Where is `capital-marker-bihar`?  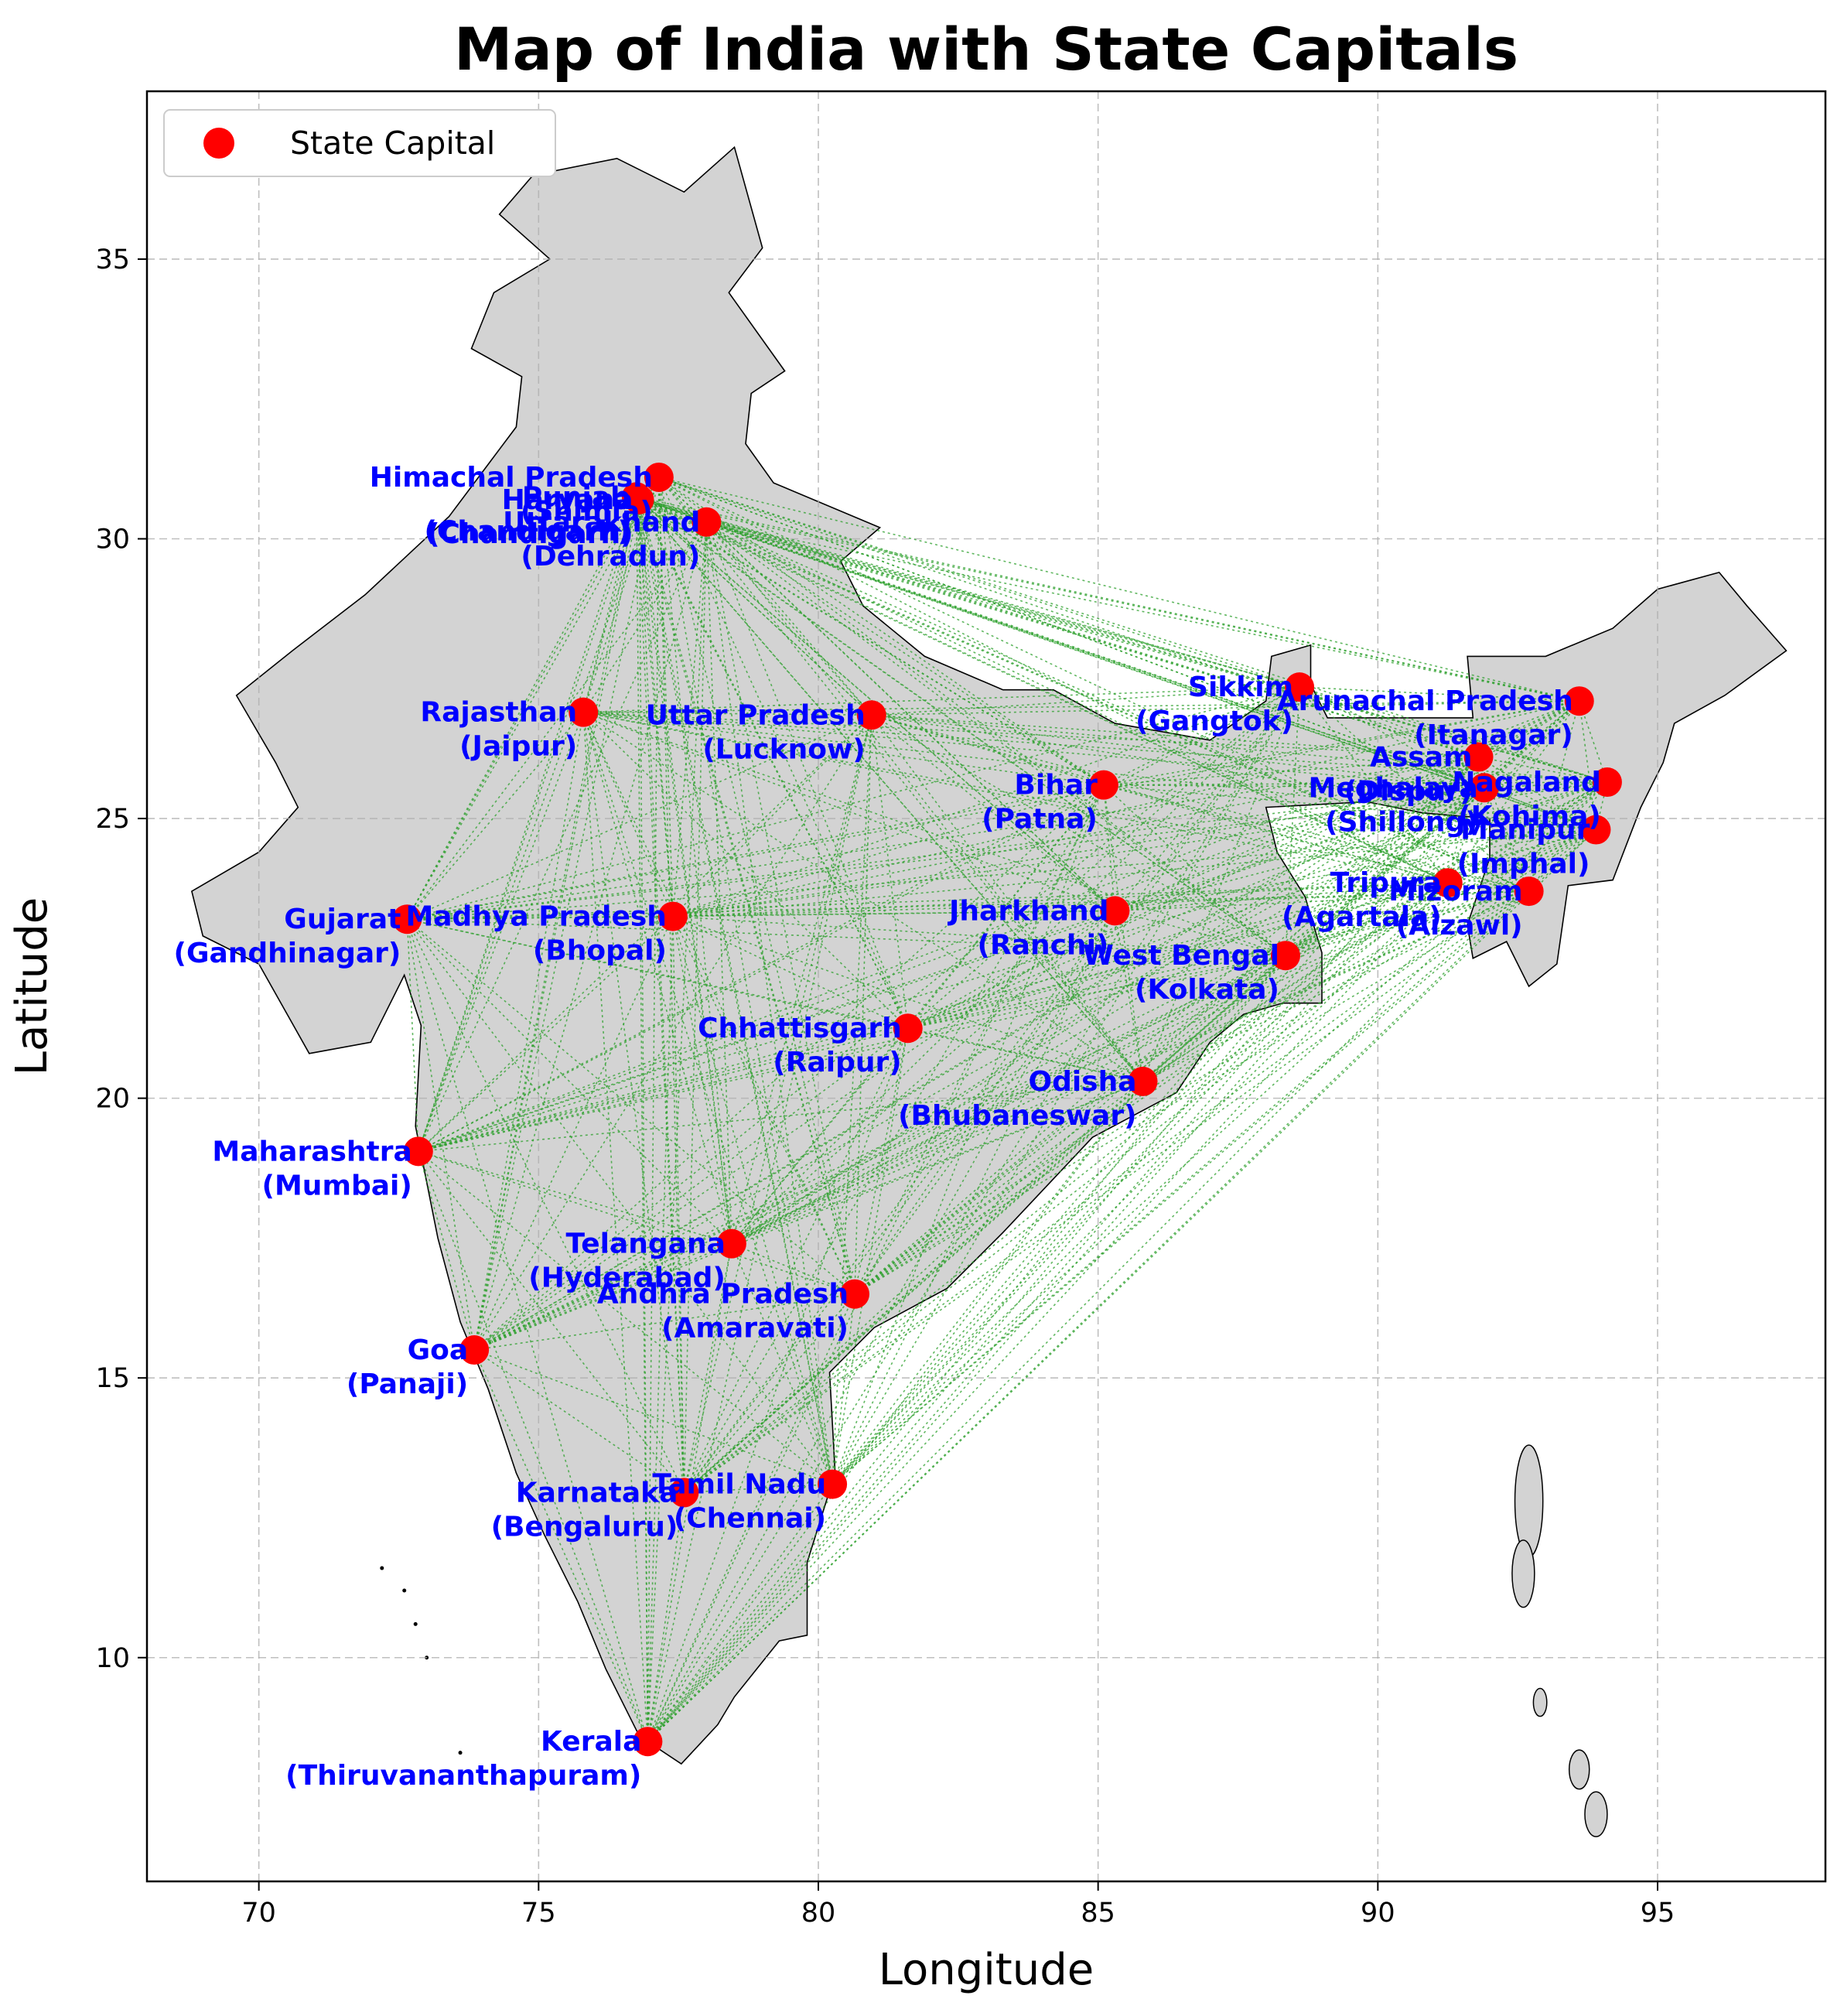 capital-marker-bihar is located at coordinates (1103, 785).